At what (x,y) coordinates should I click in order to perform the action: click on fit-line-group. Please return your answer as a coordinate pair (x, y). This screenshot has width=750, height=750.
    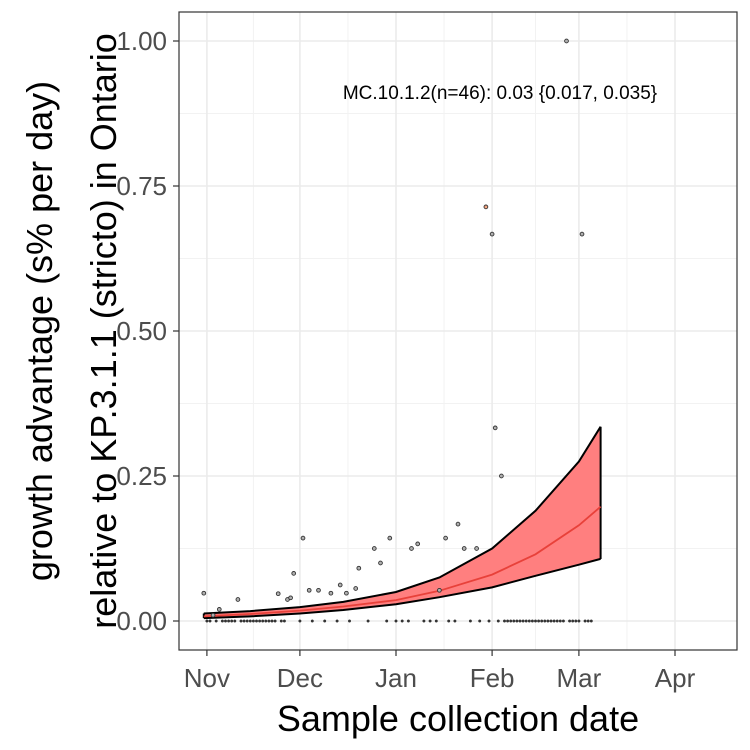
    Looking at the image, I should click on (402, 562).